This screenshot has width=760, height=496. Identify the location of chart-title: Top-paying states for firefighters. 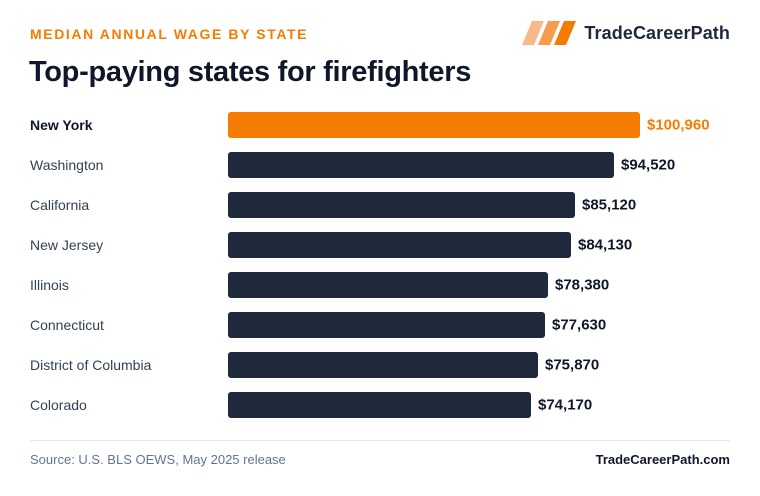
(250, 72).